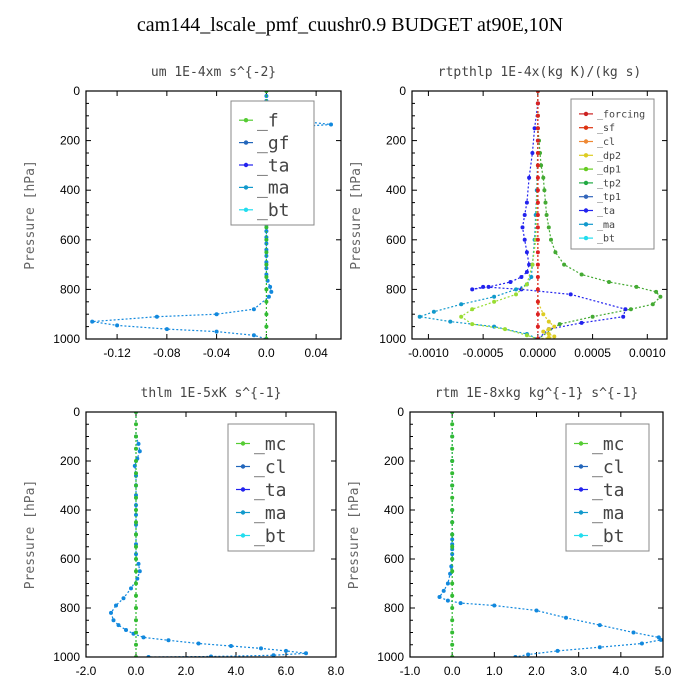  Describe the element at coordinates (663, 671) in the screenshot. I see `x-tick-label: 5.0` at that location.